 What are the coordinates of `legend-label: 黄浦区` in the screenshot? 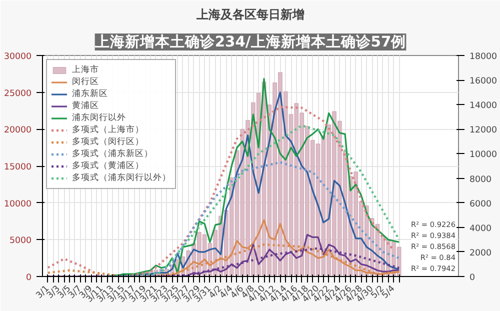 It's located at (85, 106).